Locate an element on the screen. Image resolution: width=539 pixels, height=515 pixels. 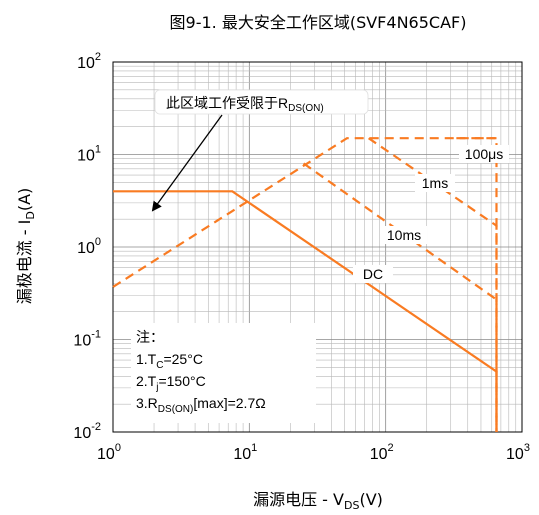
notes-line-2: 2.Tj=150°C is located at coordinates (171, 383).